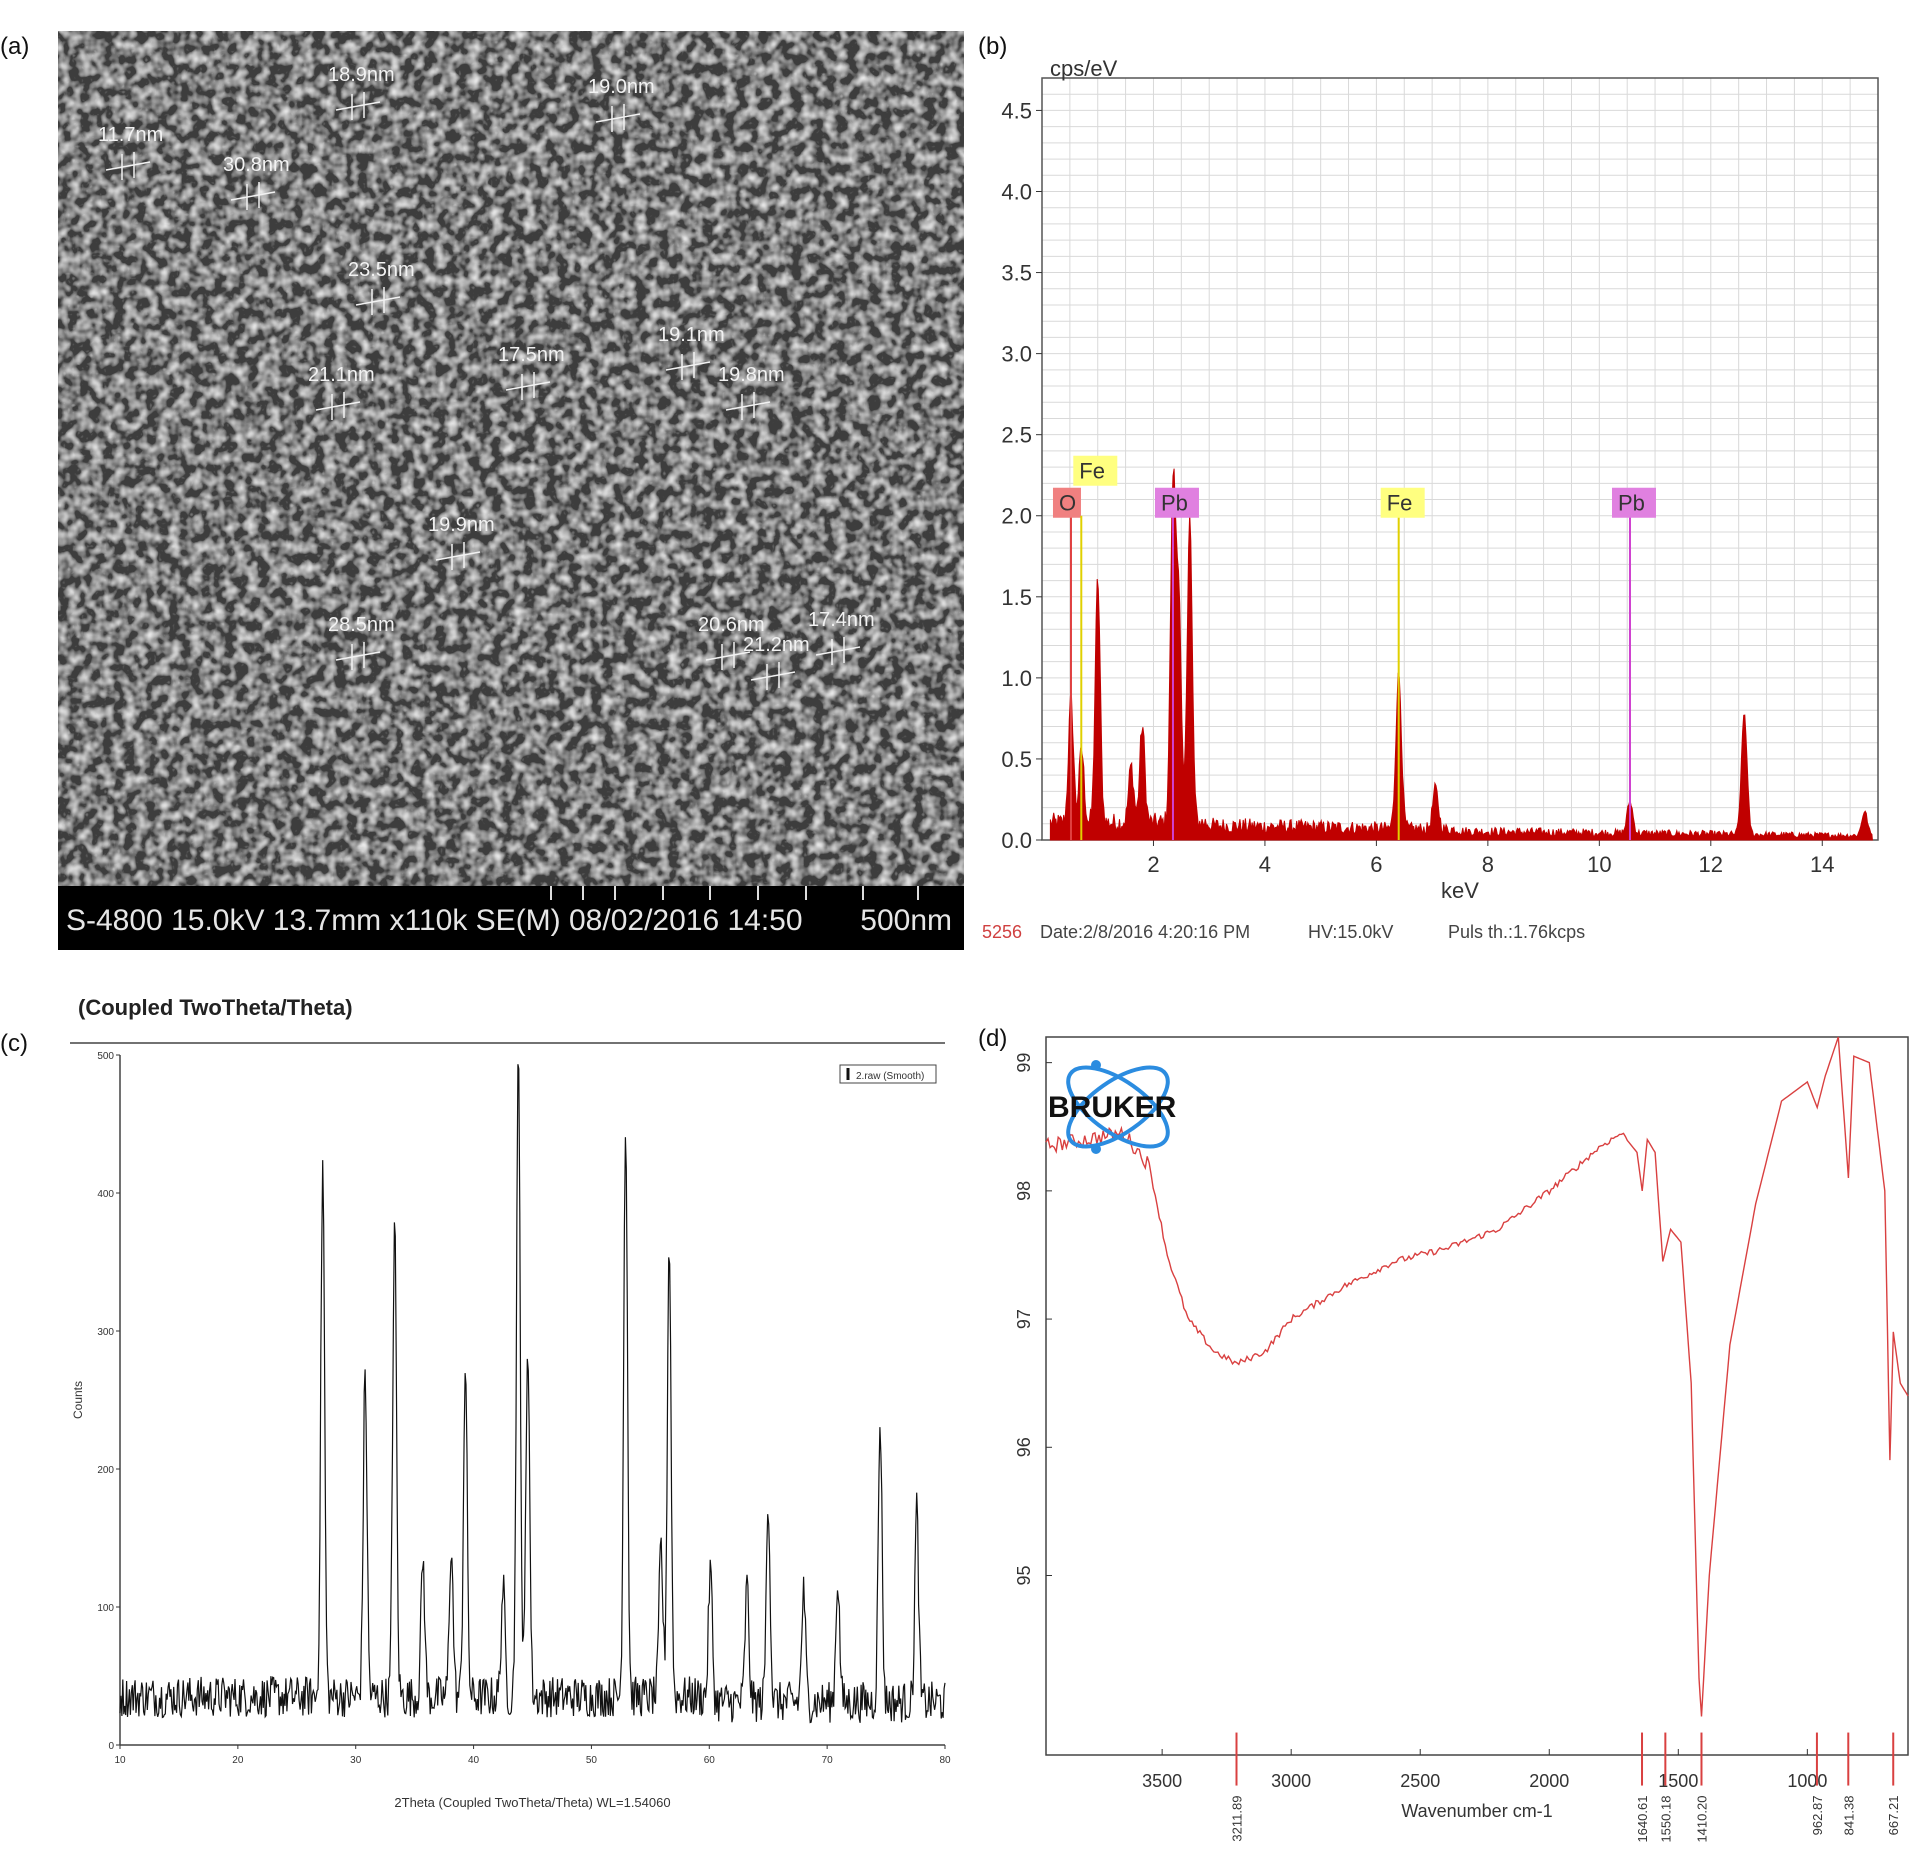 Image resolution: width=1926 pixels, height=1853 pixels. What do you see at coordinates (1599, 864) in the screenshot?
I see `eds-x-tick-label: 10` at bounding box center [1599, 864].